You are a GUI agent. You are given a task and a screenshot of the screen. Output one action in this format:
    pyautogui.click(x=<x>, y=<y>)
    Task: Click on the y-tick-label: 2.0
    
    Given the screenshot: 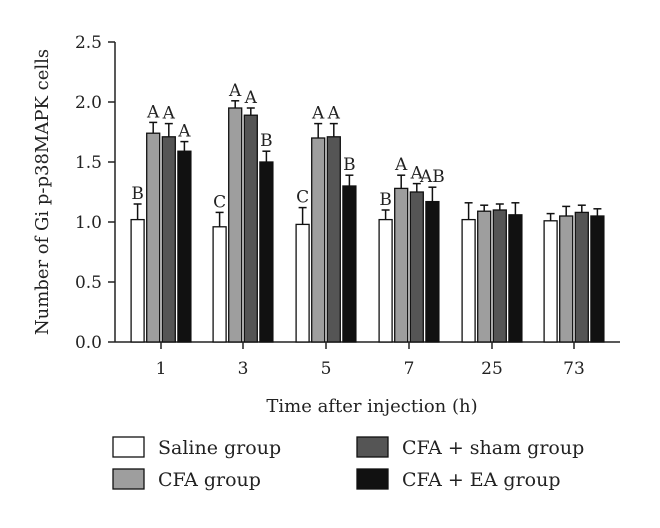 What is the action you would take?
    pyautogui.click(x=88, y=103)
    